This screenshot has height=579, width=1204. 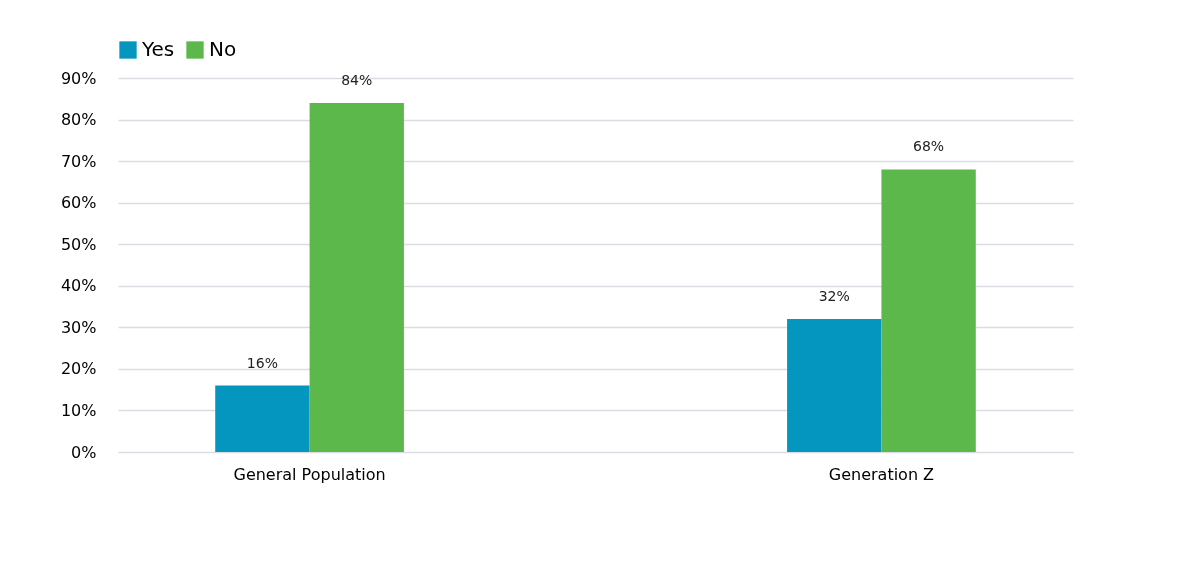 What do you see at coordinates (223, 49) in the screenshot?
I see `legend-label: No` at bounding box center [223, 49].